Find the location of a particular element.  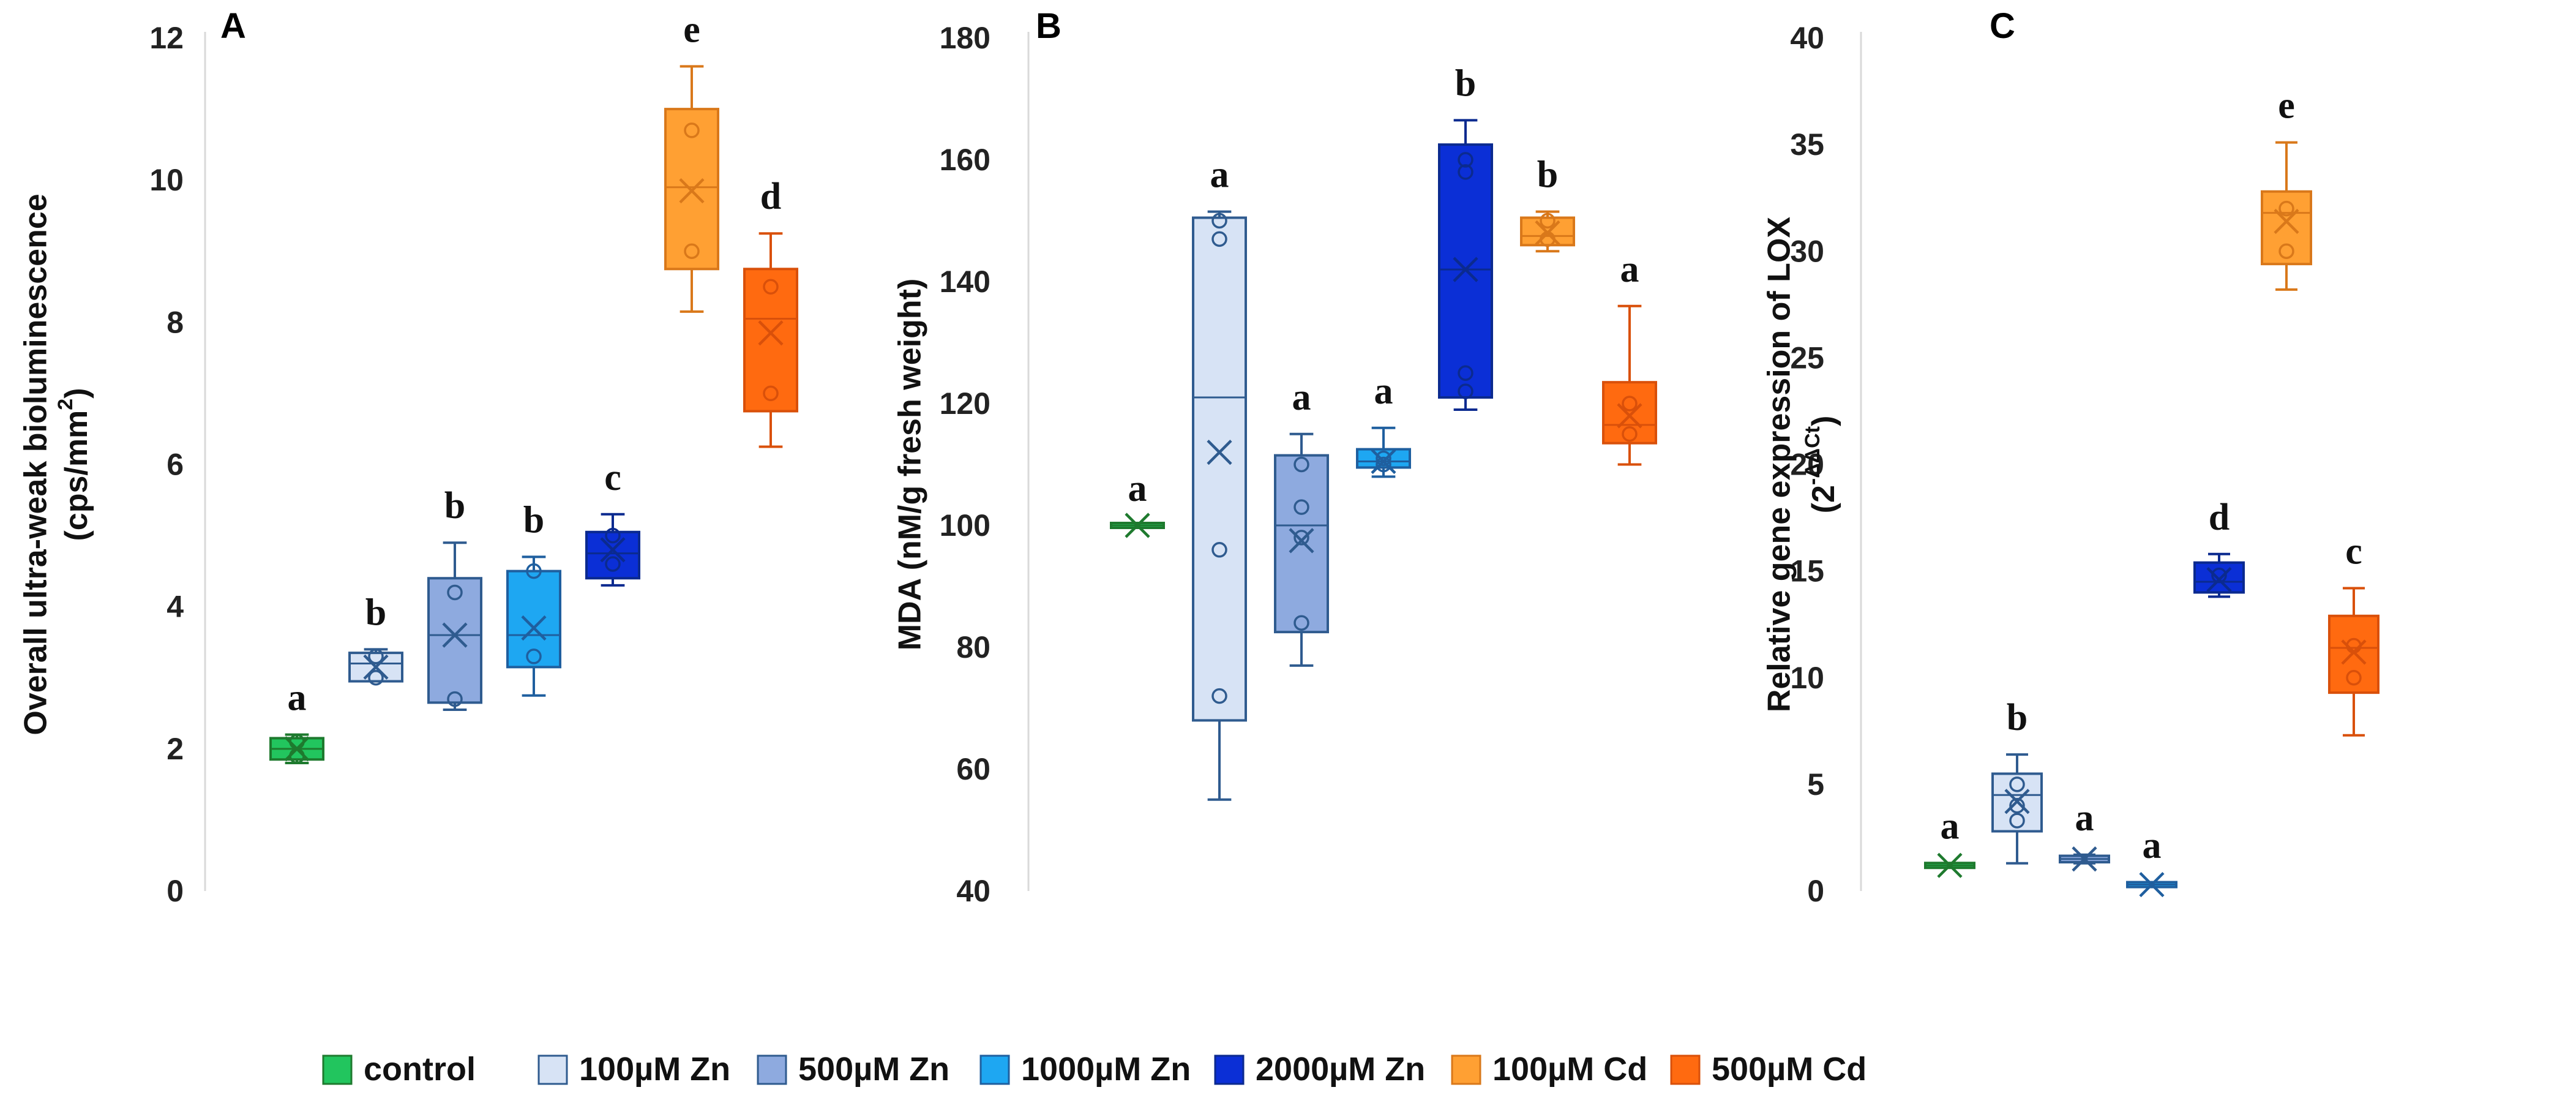

box-1000-m-zn: b is located at coordinates (533, 598).